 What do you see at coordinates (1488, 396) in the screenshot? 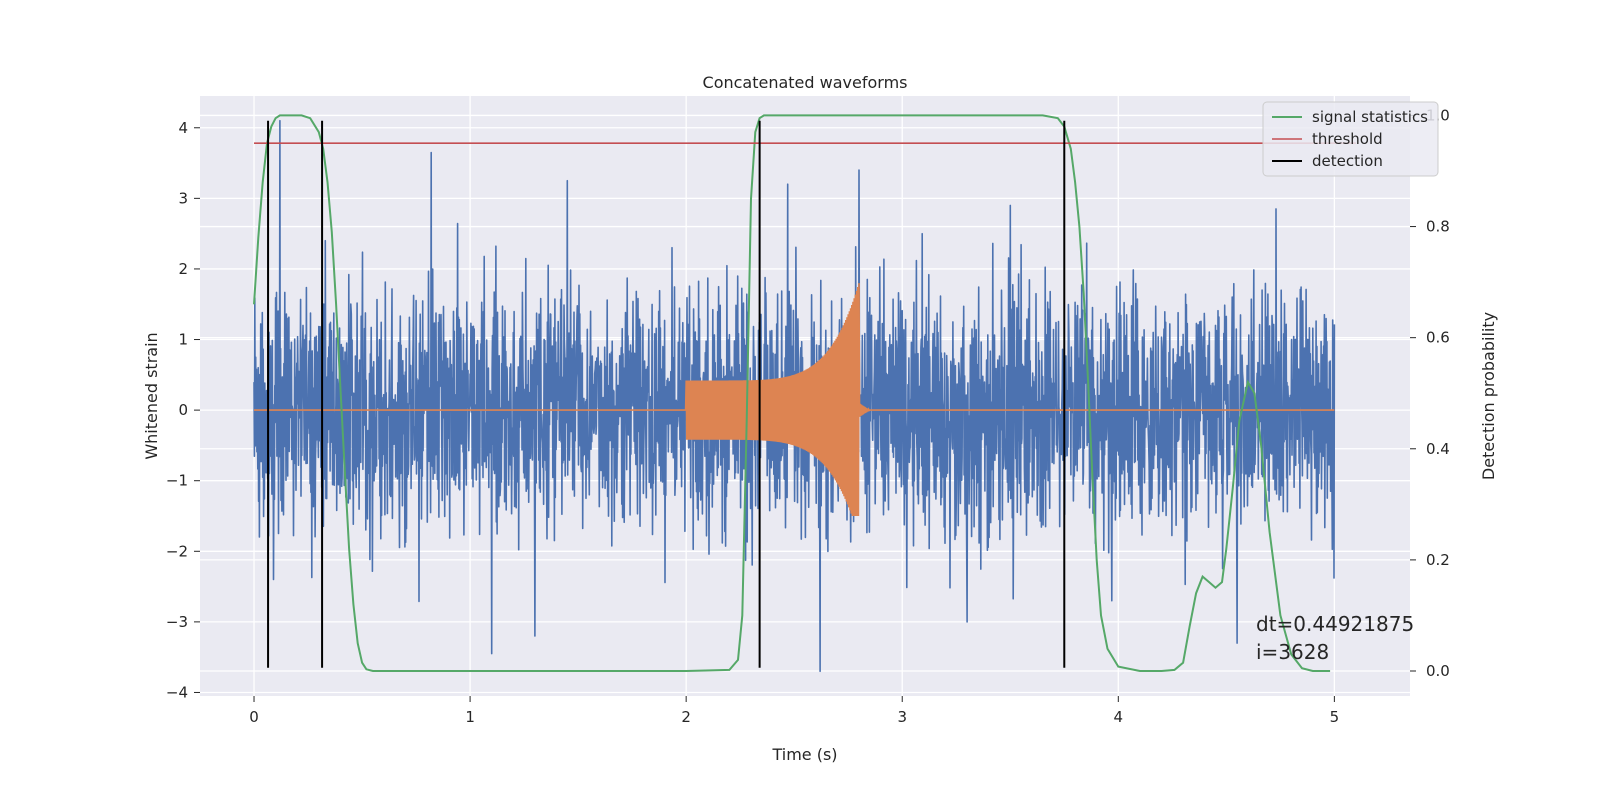
I see `y2-axis-label: Detection probability` at bounding box center [1488, 396].